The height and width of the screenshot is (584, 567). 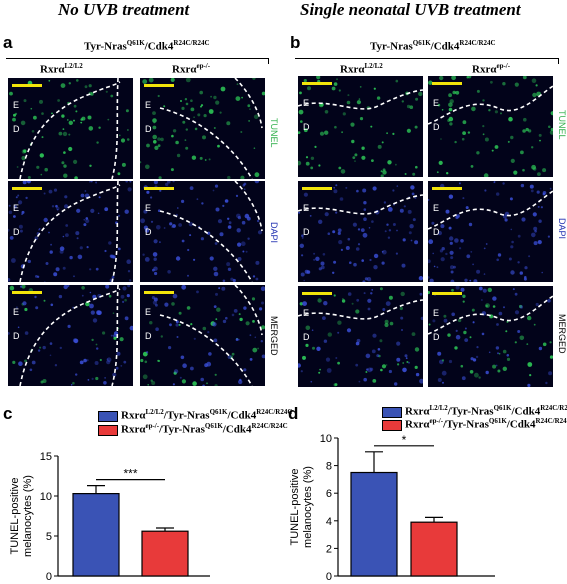 What do you see at coordinates (562, 125) in the screenshot?
I see `row-label-tunel-b: TUNEL` at bounding box center [562, 125].